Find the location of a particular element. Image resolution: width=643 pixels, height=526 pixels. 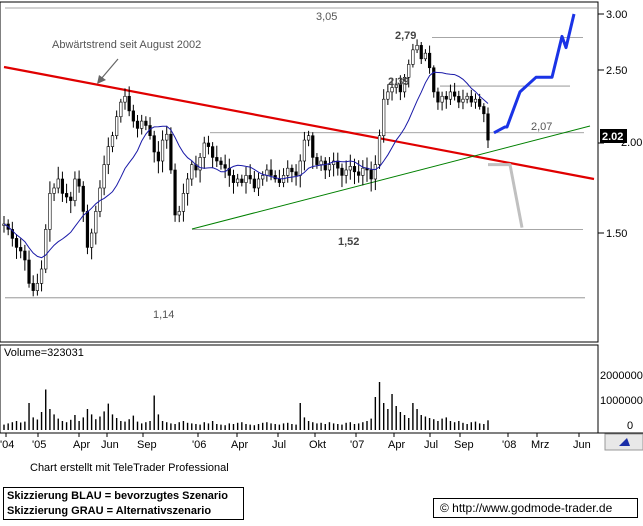

x-tick-label: '04 is located at coordinates (7, 445).